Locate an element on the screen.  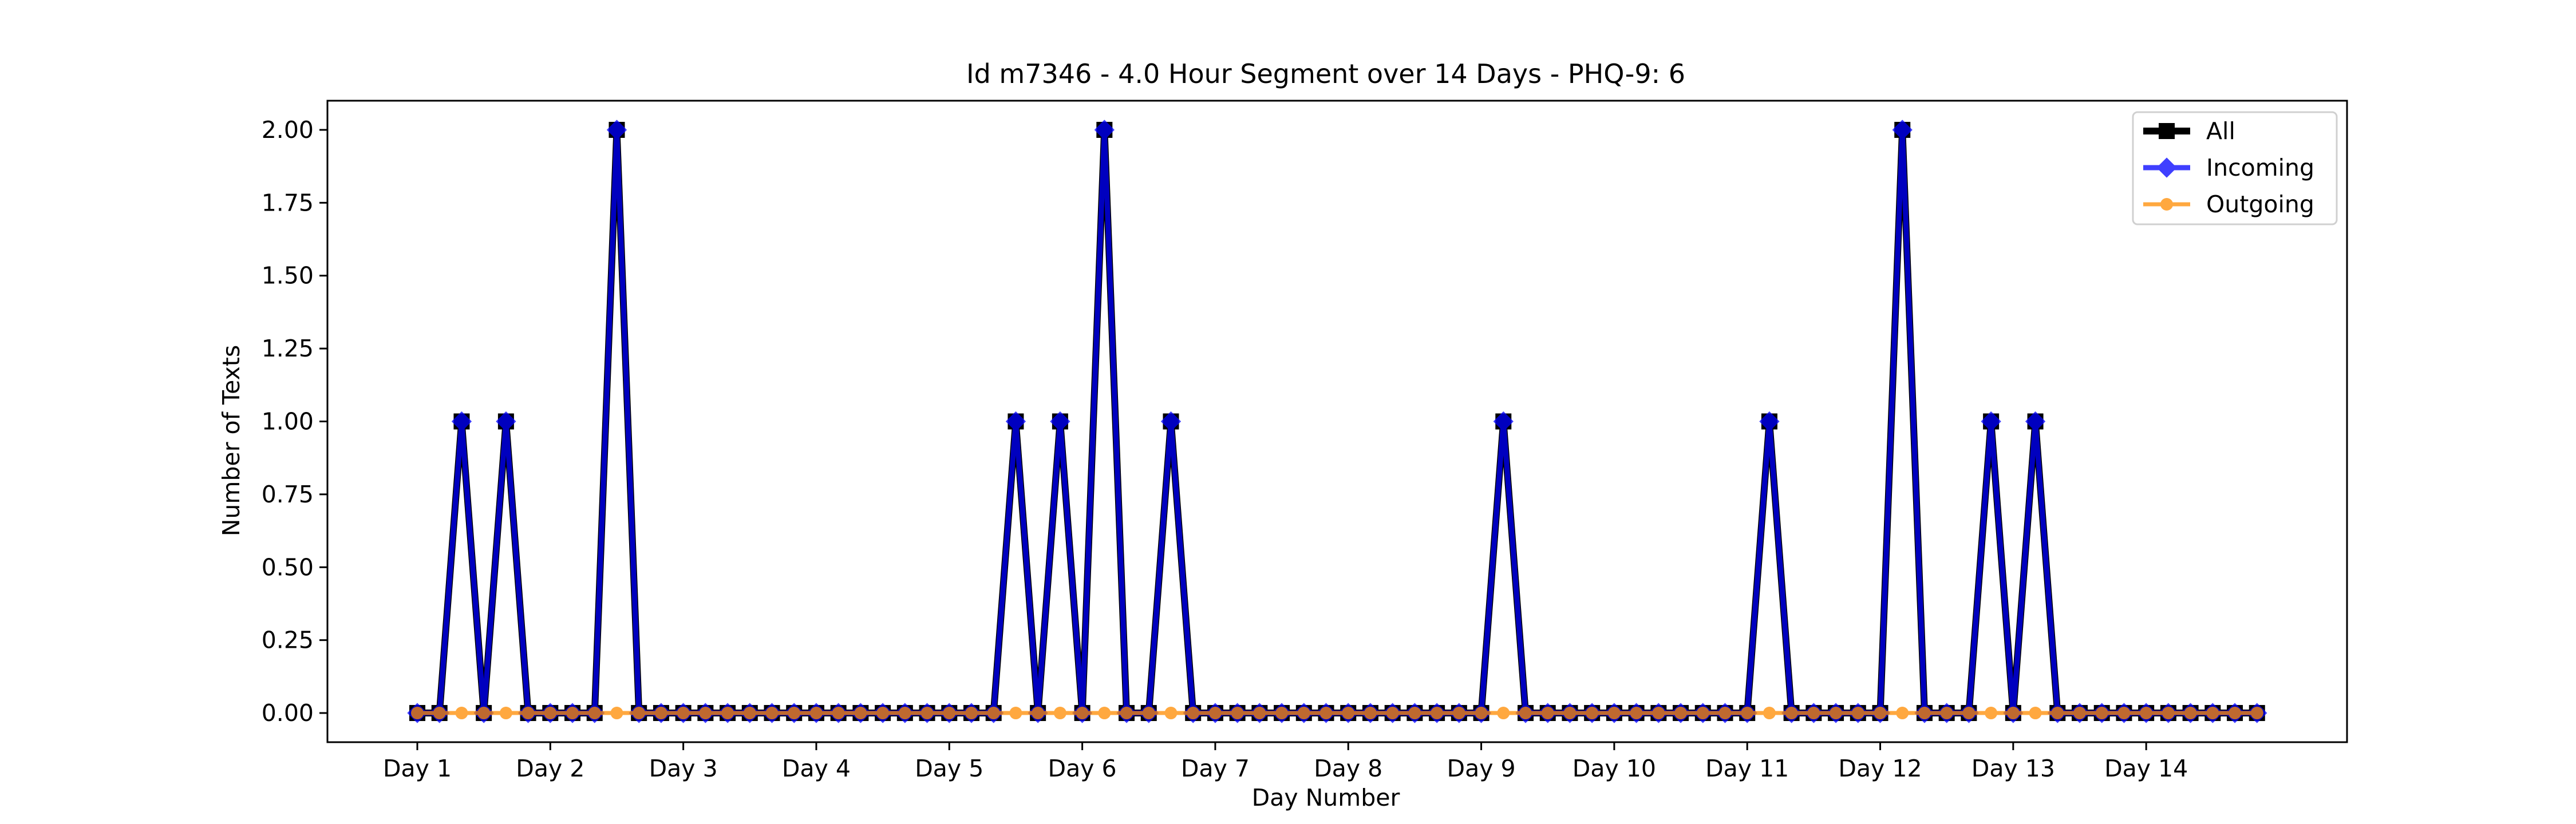
legend-item-outgoing is located at coordinates (2166, 204).